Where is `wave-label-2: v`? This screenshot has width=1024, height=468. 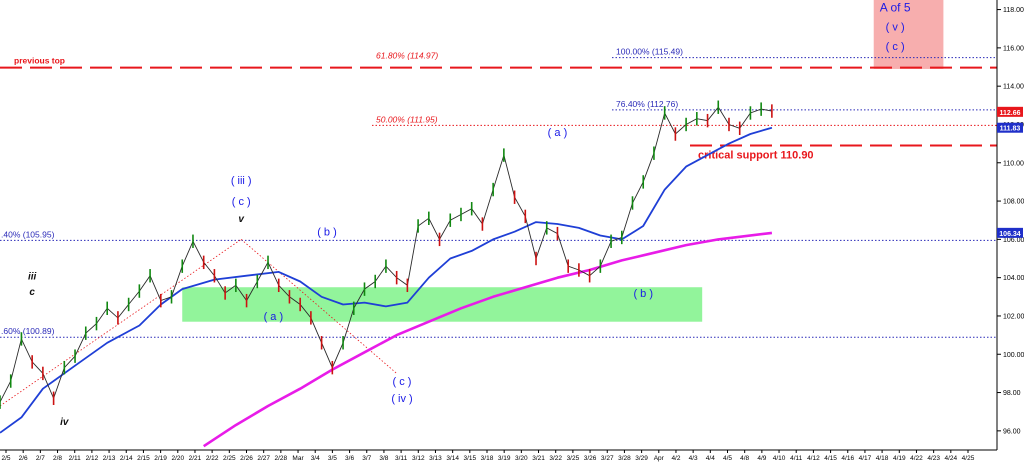
wave-label-2: v is located at coordinates (241, 219).